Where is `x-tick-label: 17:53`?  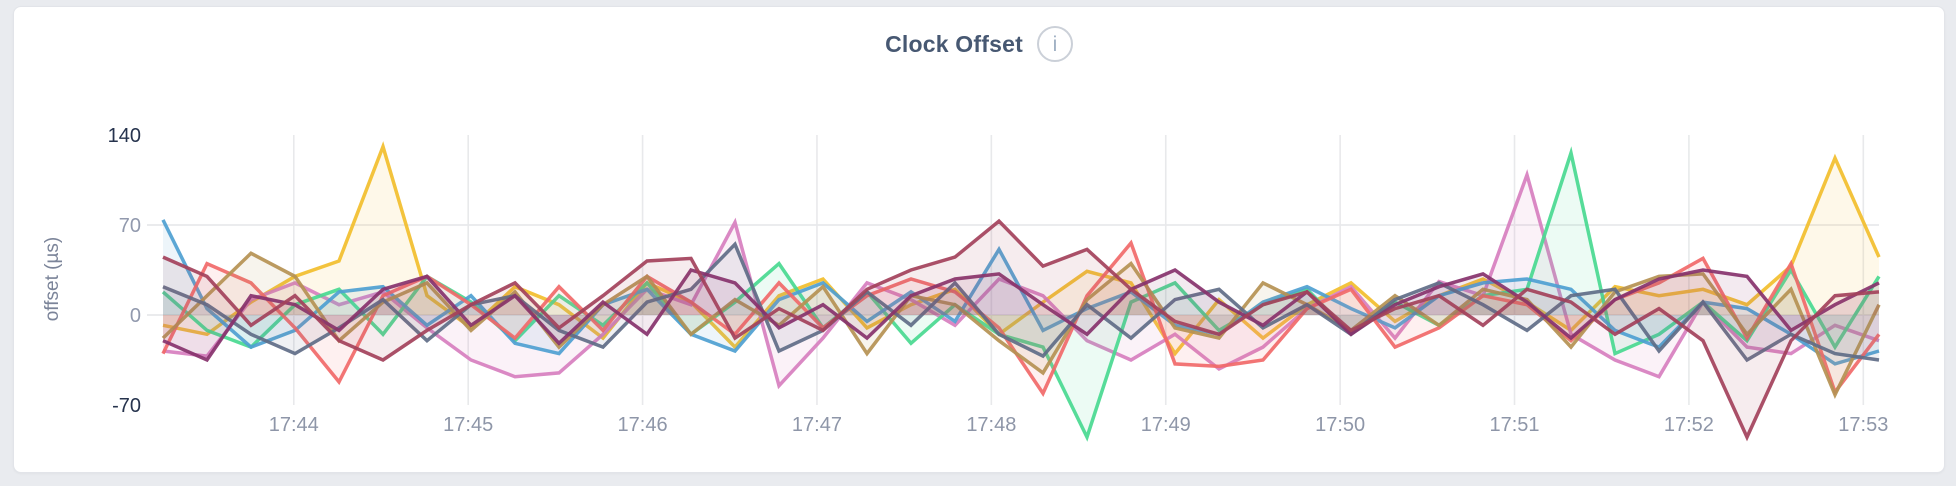 x-tick-label: 17:53 is located at coordinates (1863, 425).